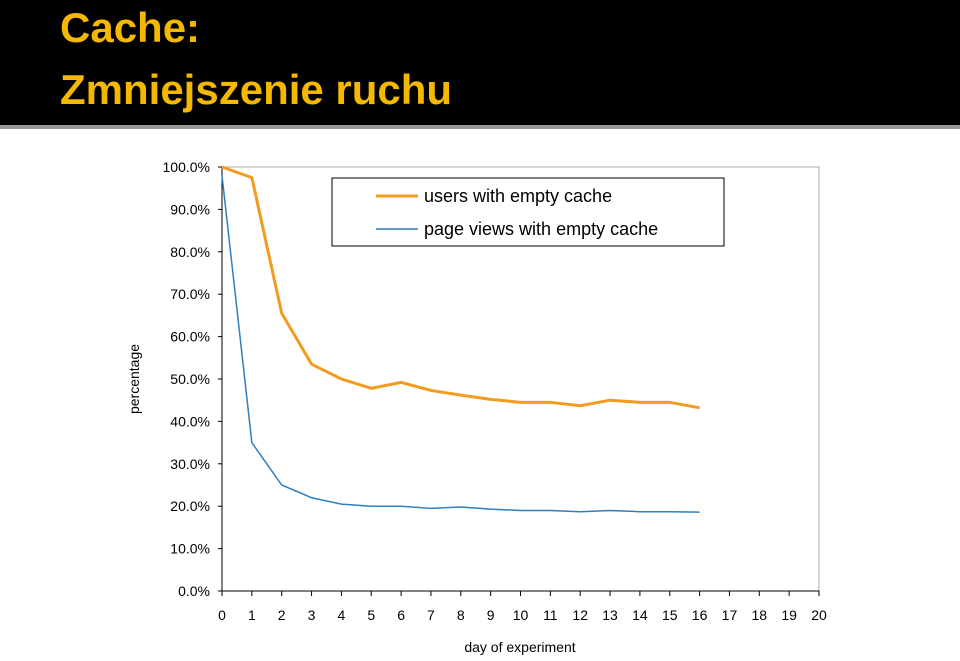 The width and height of the screenshot is (960, 661). I want to click on y-tick-label: 100.0%, so click(186, 167).